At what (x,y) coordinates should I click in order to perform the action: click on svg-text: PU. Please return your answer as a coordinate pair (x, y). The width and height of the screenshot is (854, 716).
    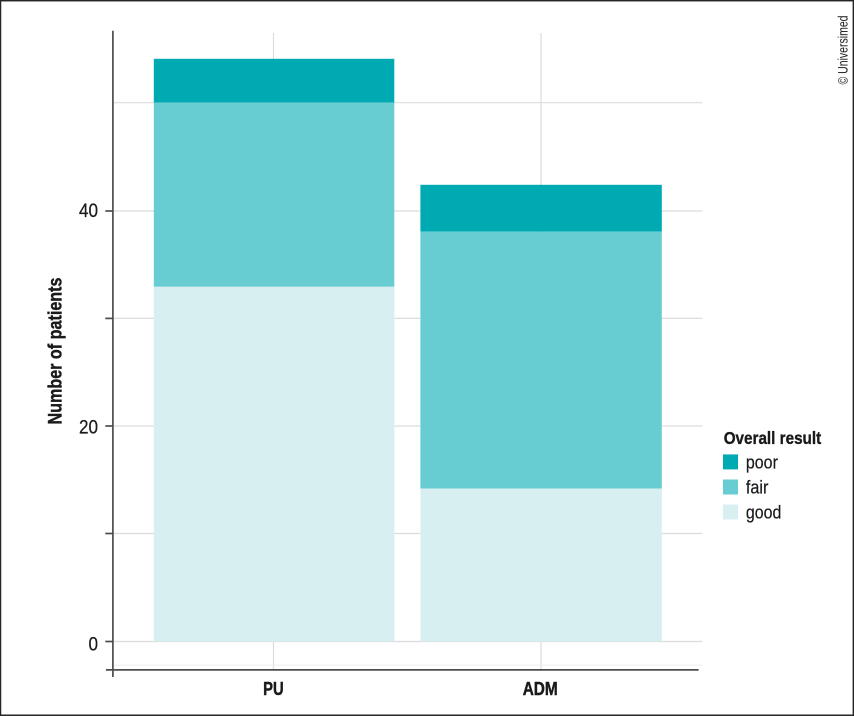
    Looking at the image, I should click on (273, 688).